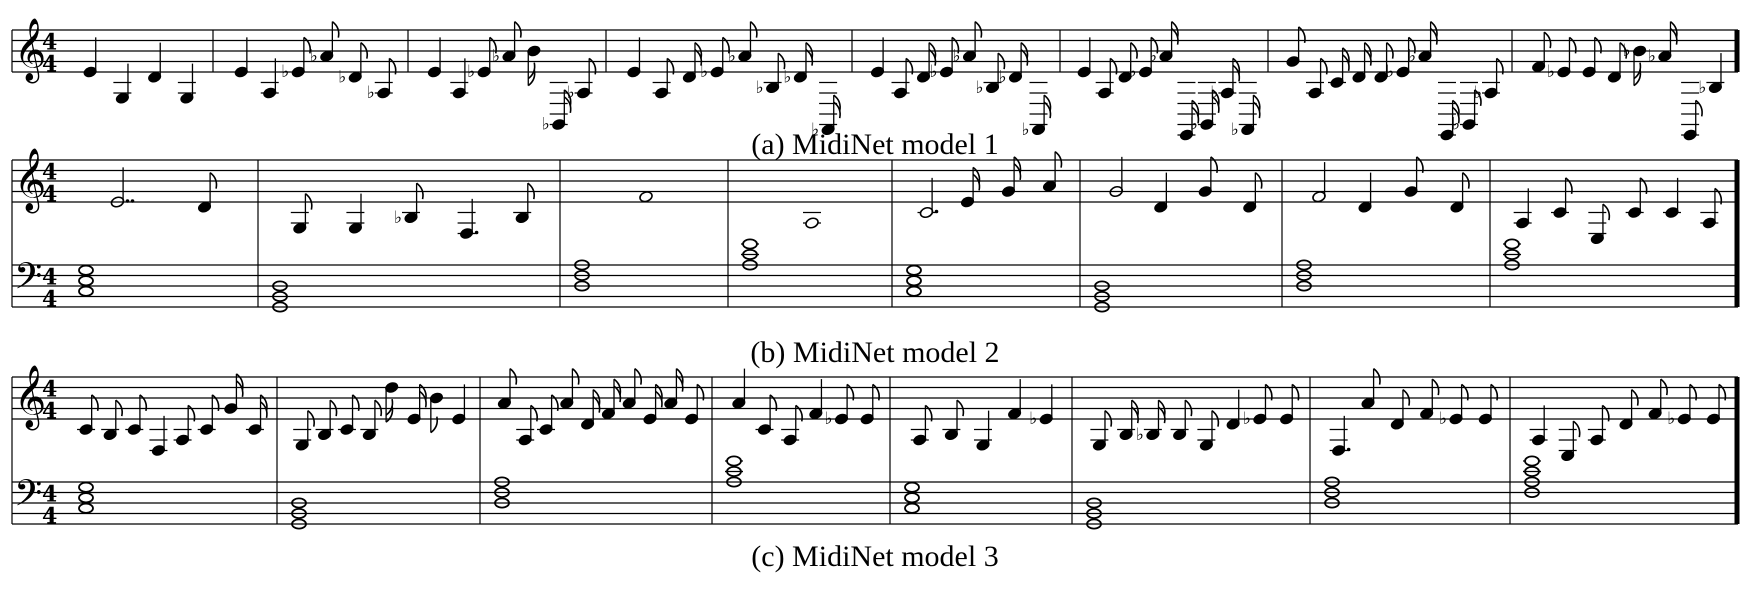 The image size is (1750, 598). I want to click on bass-time-signature: 44, so click(49, 505).